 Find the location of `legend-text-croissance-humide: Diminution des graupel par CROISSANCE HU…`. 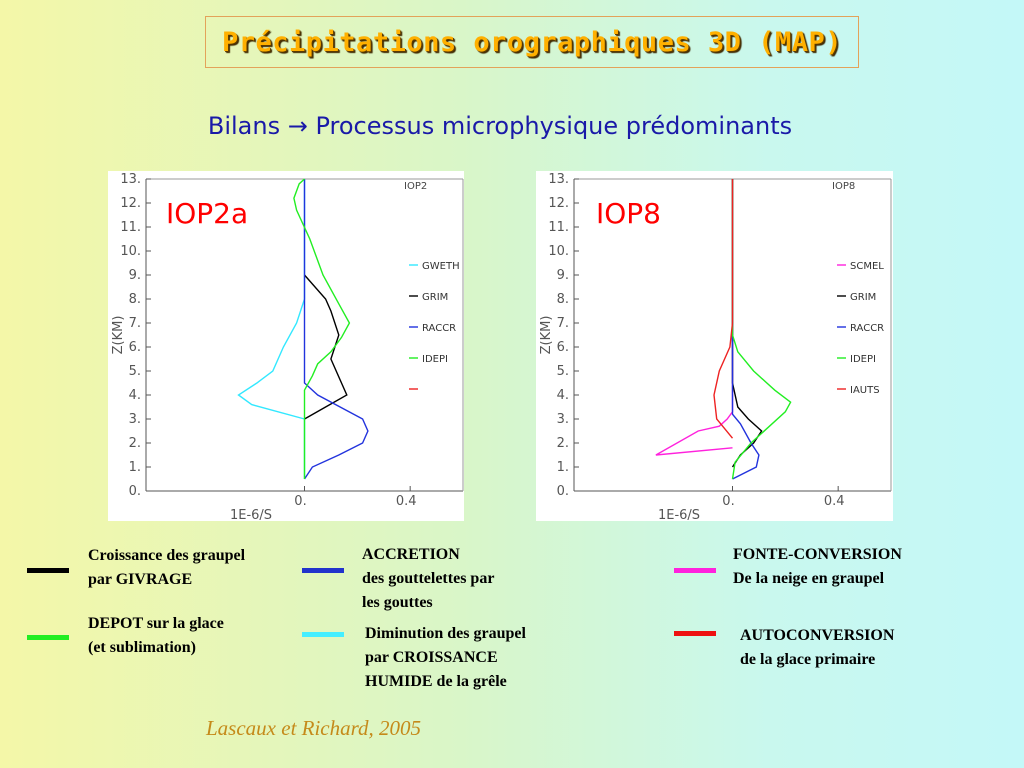

legend-text-croissance-humide: Diminution des graupel par CROISSANCE HU… is located at coordinates (445, 657).